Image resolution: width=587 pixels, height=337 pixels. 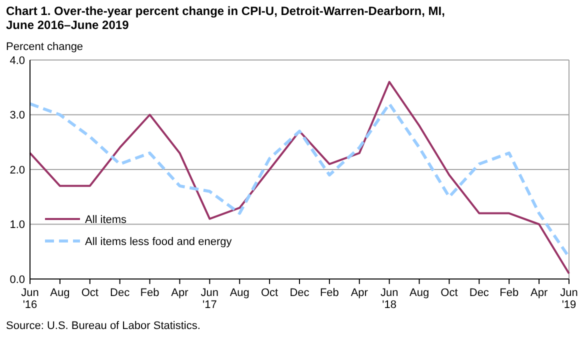 What do you see at coordinates (17, 225) in the screenshot?
I see `y-tick-label: 1.0` at bounding box center [17, 225].